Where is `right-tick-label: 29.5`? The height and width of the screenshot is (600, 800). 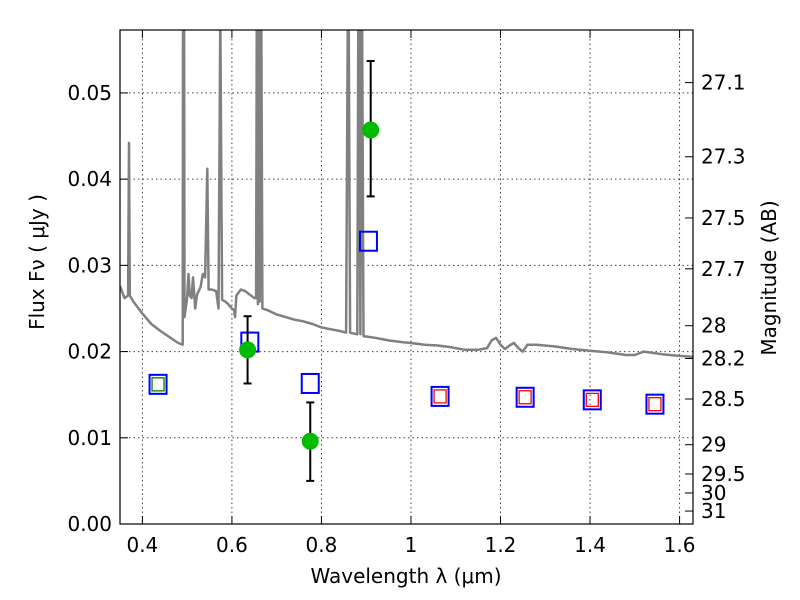 right-tick-label: 29.5 is located at coordinates (723, 474).